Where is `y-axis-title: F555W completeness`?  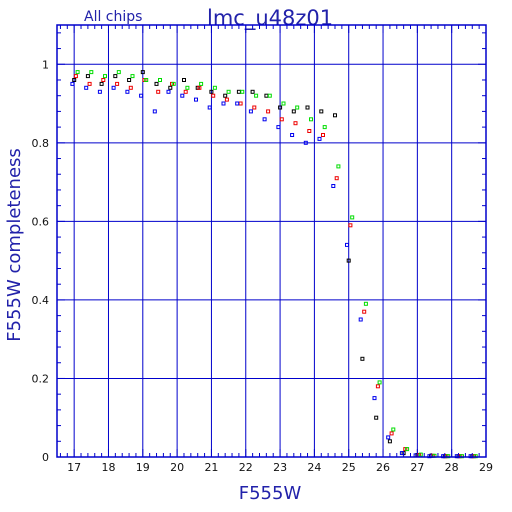
y-axis-title: F555W completeness is located at coordinates (14, 245).